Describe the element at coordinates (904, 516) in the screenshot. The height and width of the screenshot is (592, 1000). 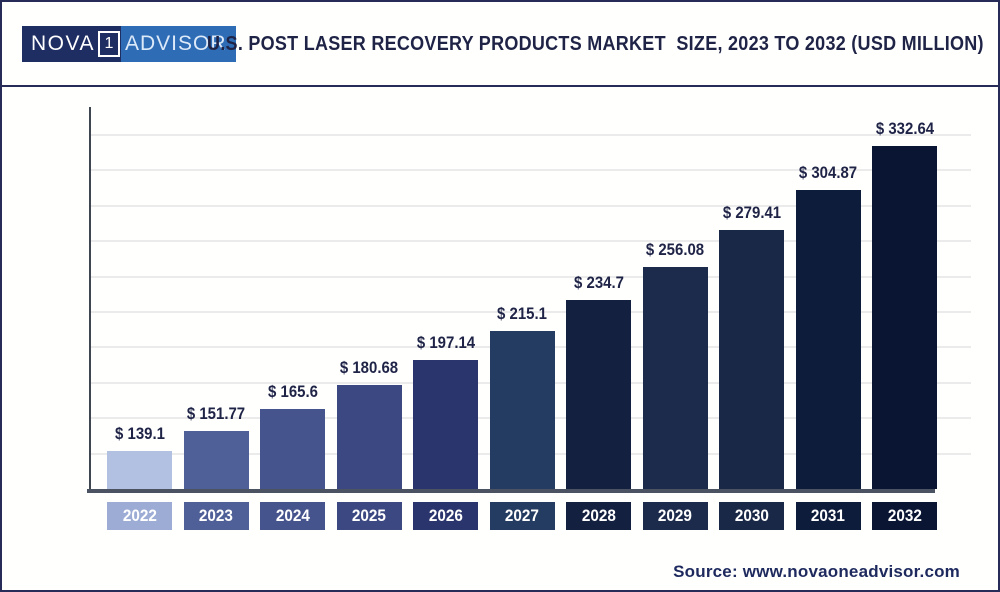
I see `year-label-2032: 2032` at that location.